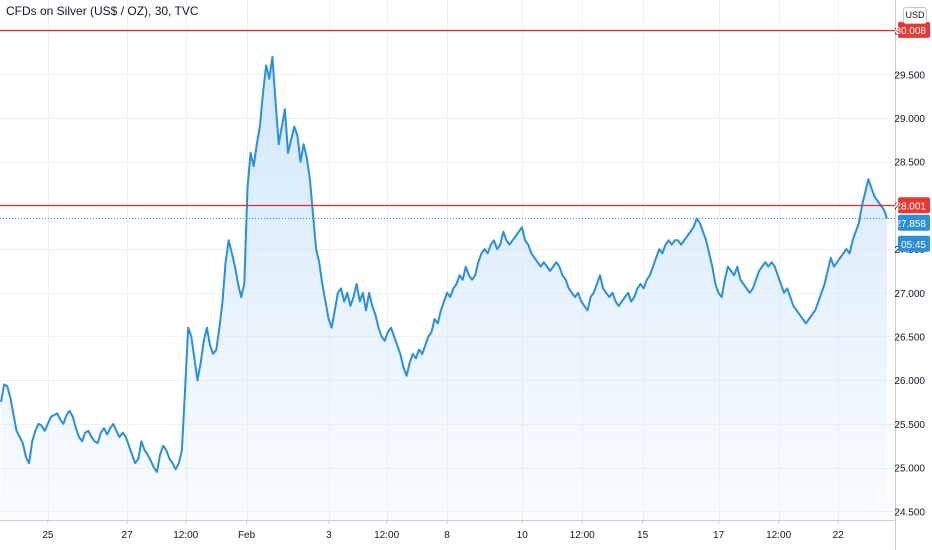 This screenshot has height=550, width=932. What do you see at coordinates (447, 535) in the screenshot?
I see `time-tick-label: 8` at bounding box center [447, 535].